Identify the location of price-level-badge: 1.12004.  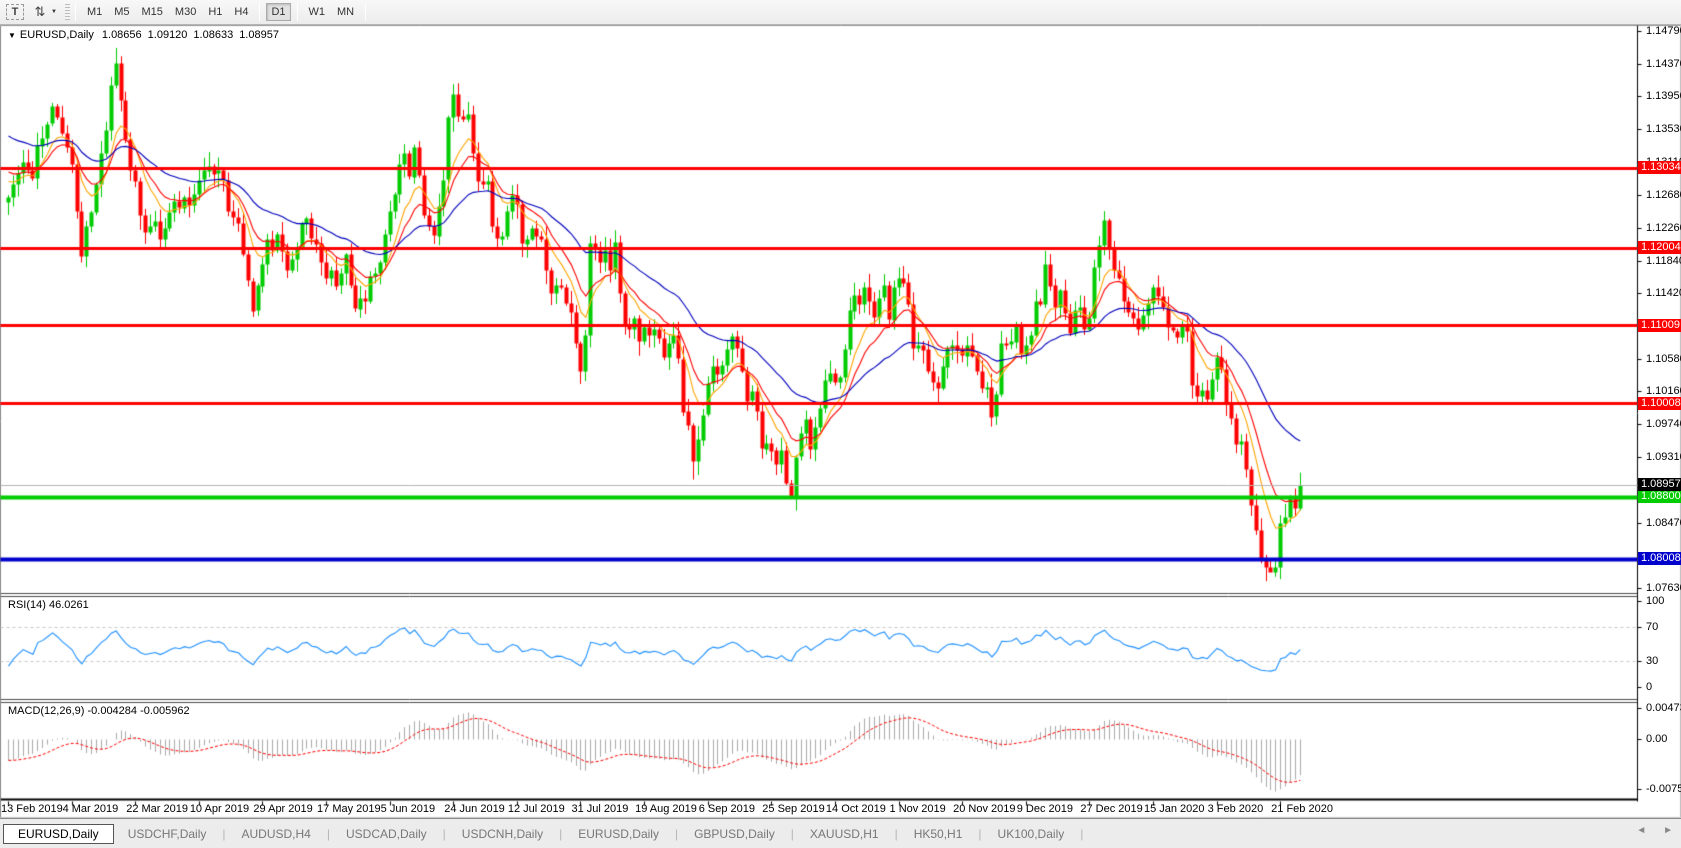
(1659, 248).